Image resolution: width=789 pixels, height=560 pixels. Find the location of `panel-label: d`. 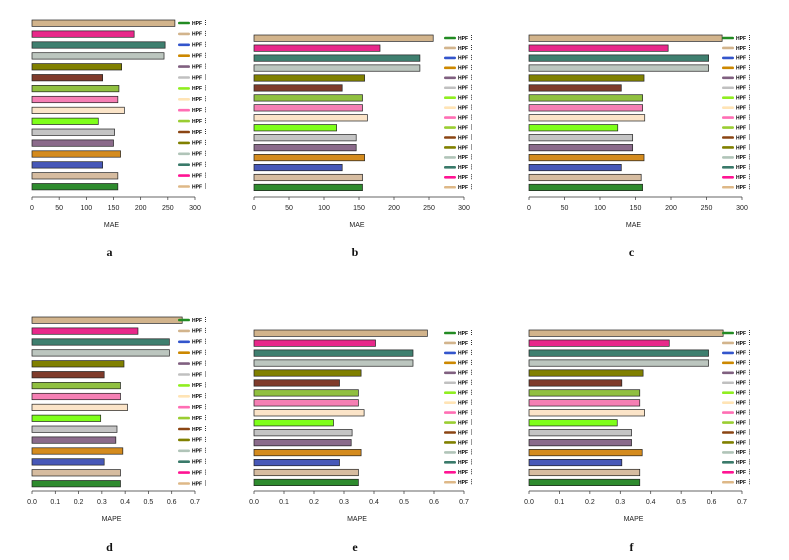

panel-label: d is located at coordinates (109, 547).